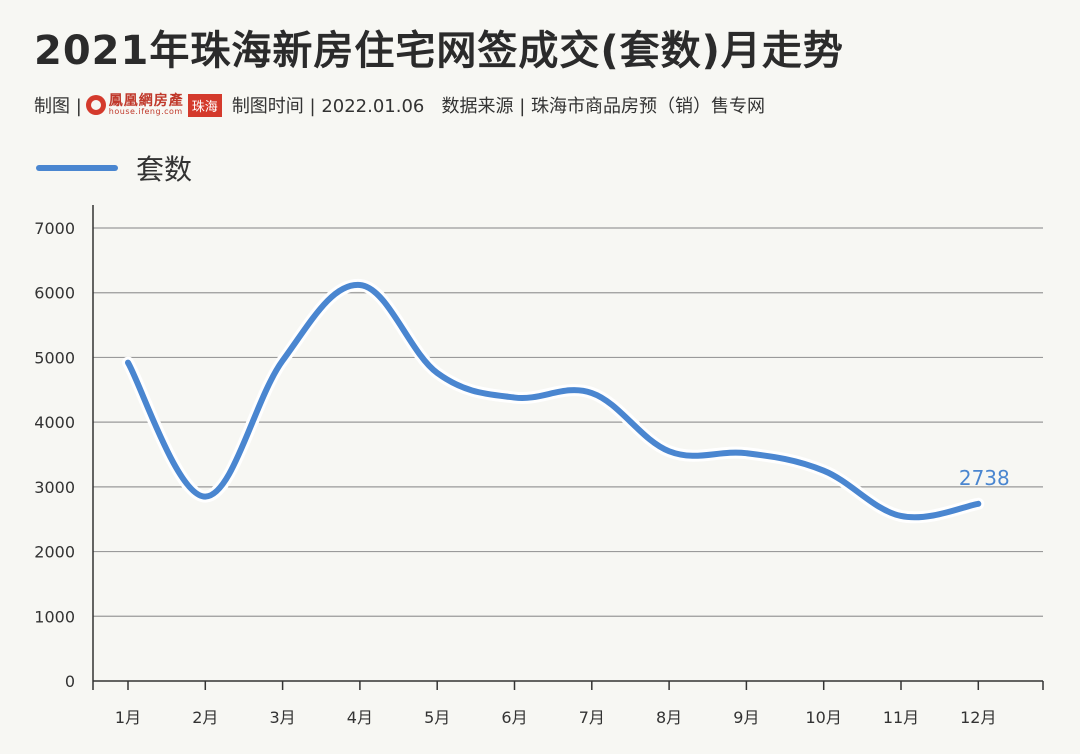  I want to click on x-tick-label: 1月, so click(128, 717).